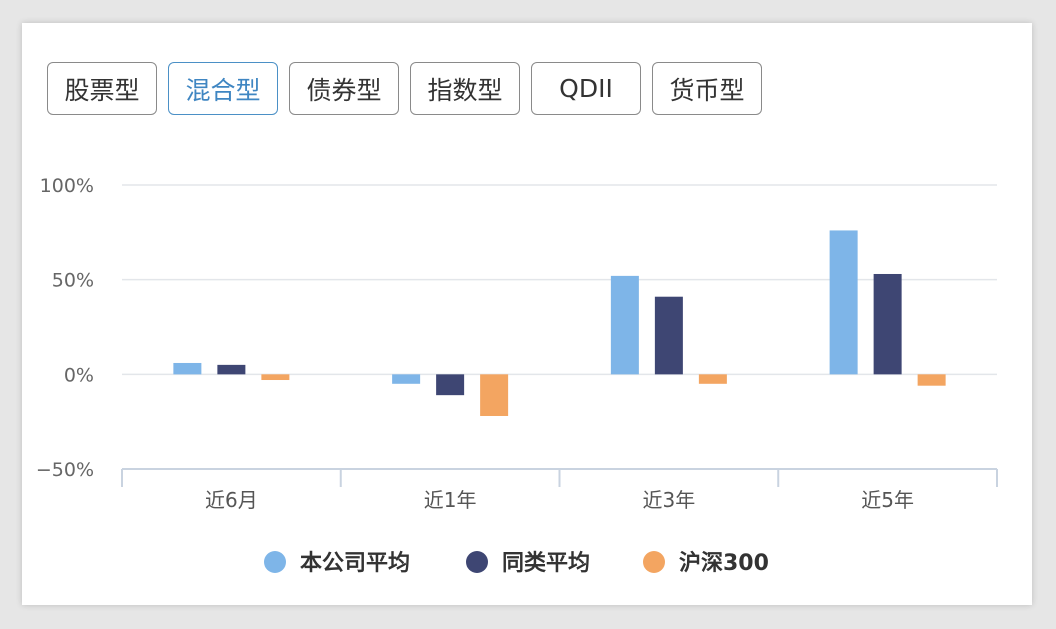 This screenshot has height=629, width=1056. What do you see at coordinates (404, 88) in the screenshot?
I see `fund-type-tabs: 股票型 混合型 债券型 指数型 QDII 货币型` at bounding box center [404, 88].